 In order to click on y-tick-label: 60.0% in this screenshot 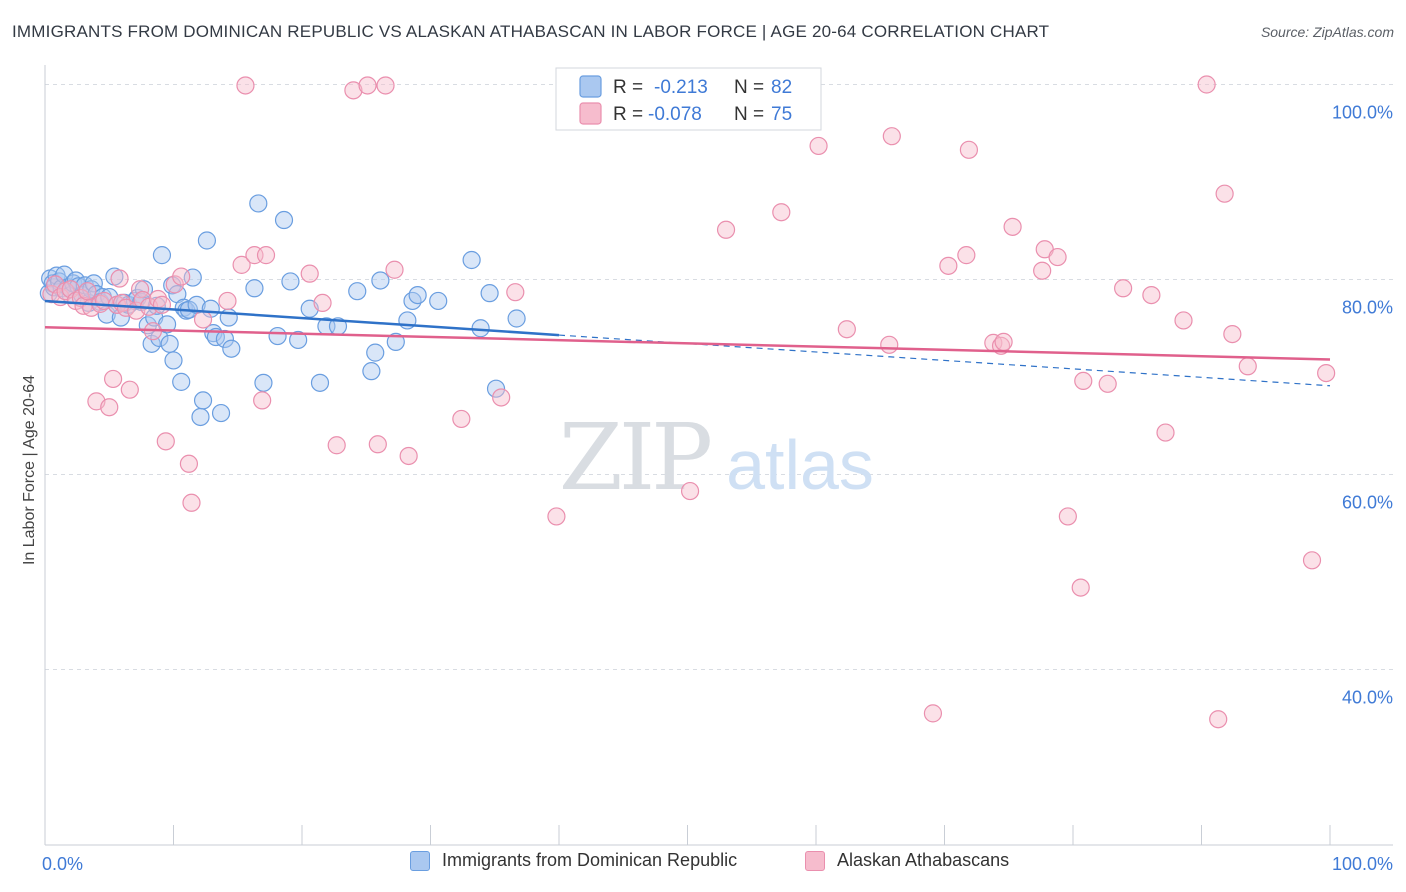, I will do `click(1367, 503)`.